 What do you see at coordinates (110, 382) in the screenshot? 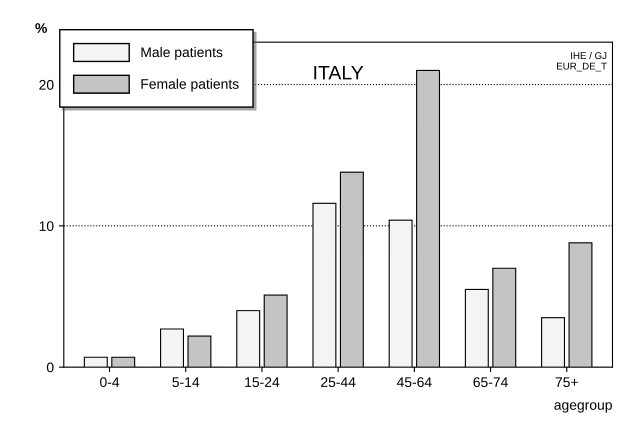
I see `x-tick-label: 0-4` at bounding box center [110, 382].